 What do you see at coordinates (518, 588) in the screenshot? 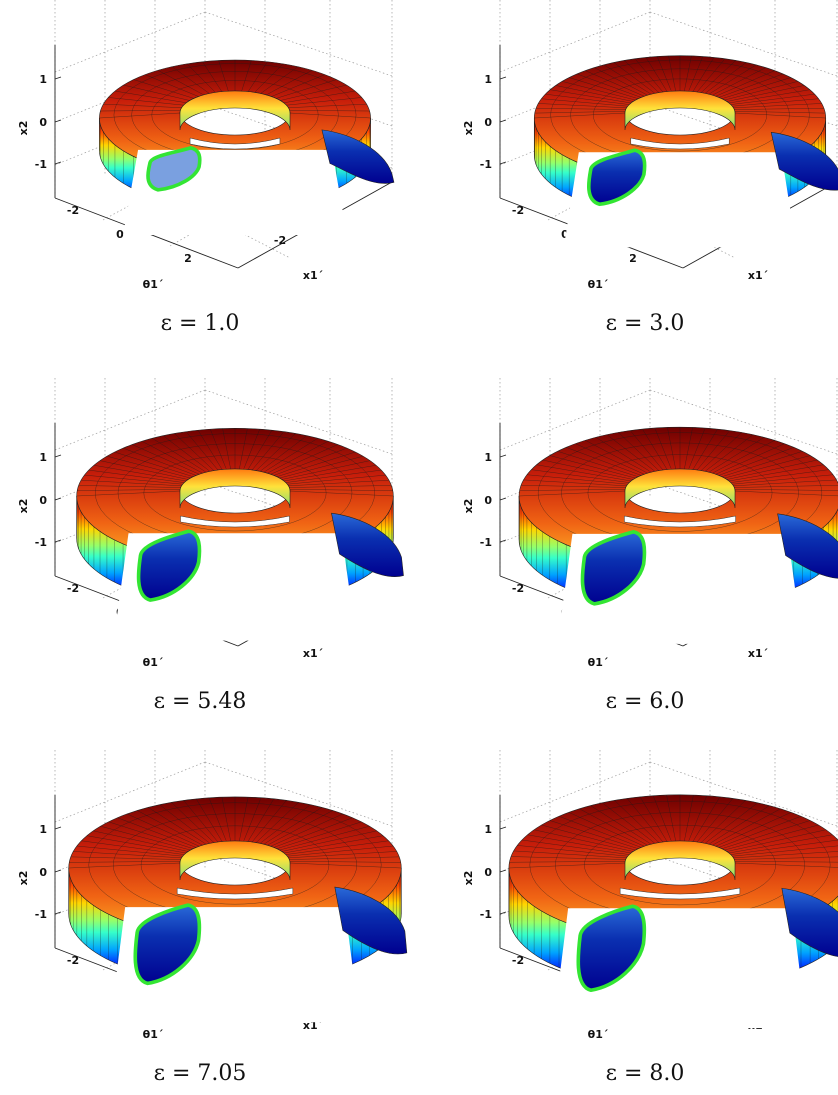
I see `theta-tick-label: -2` at bounding box center [518, 588].